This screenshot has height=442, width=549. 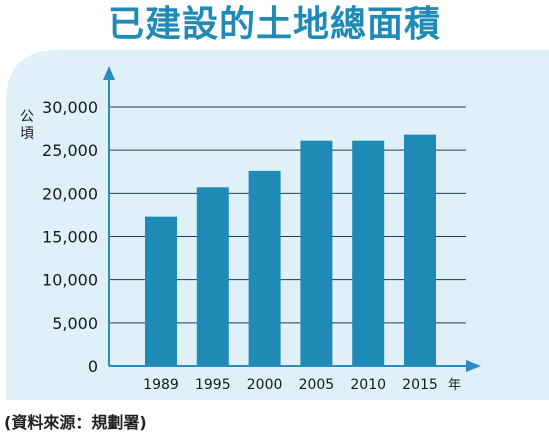 What do you see at coordinates (70, 237) in the screenshot?
I see `y-tick-label: 15,000` at bounding box center [70, 237].